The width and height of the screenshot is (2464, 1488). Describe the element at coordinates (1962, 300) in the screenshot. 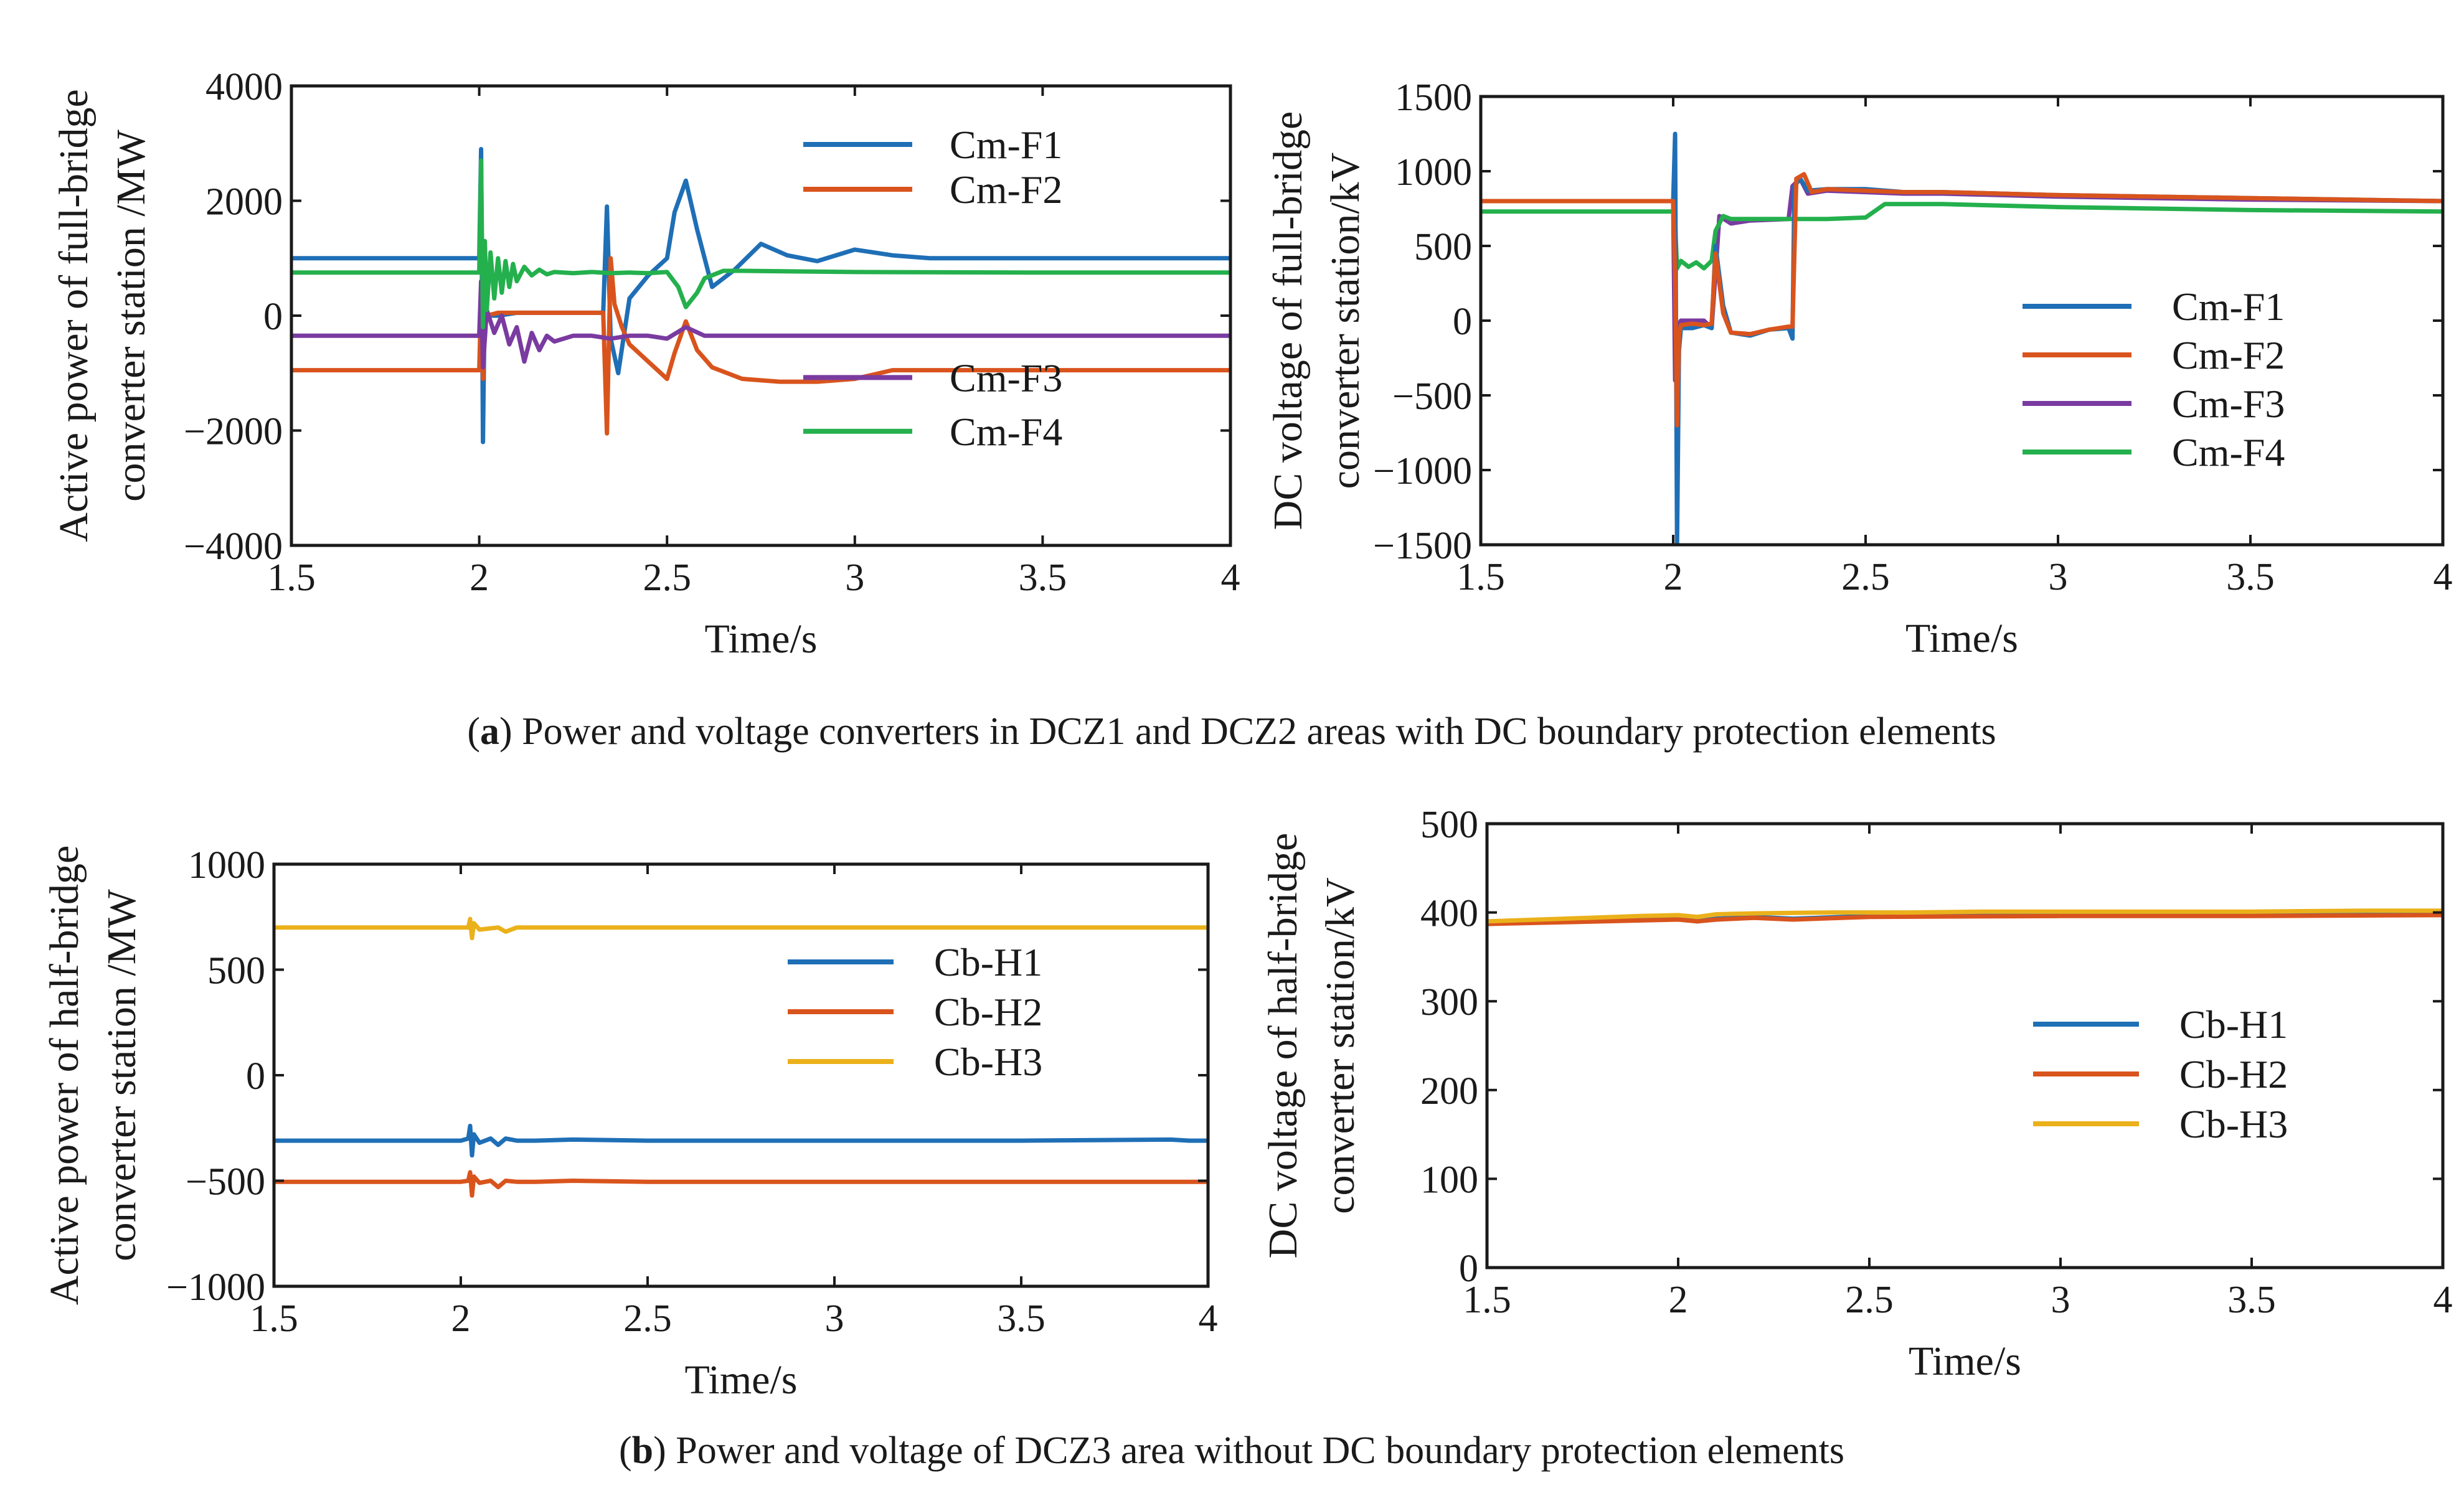

I see `series-line-cm-f2` at that location.